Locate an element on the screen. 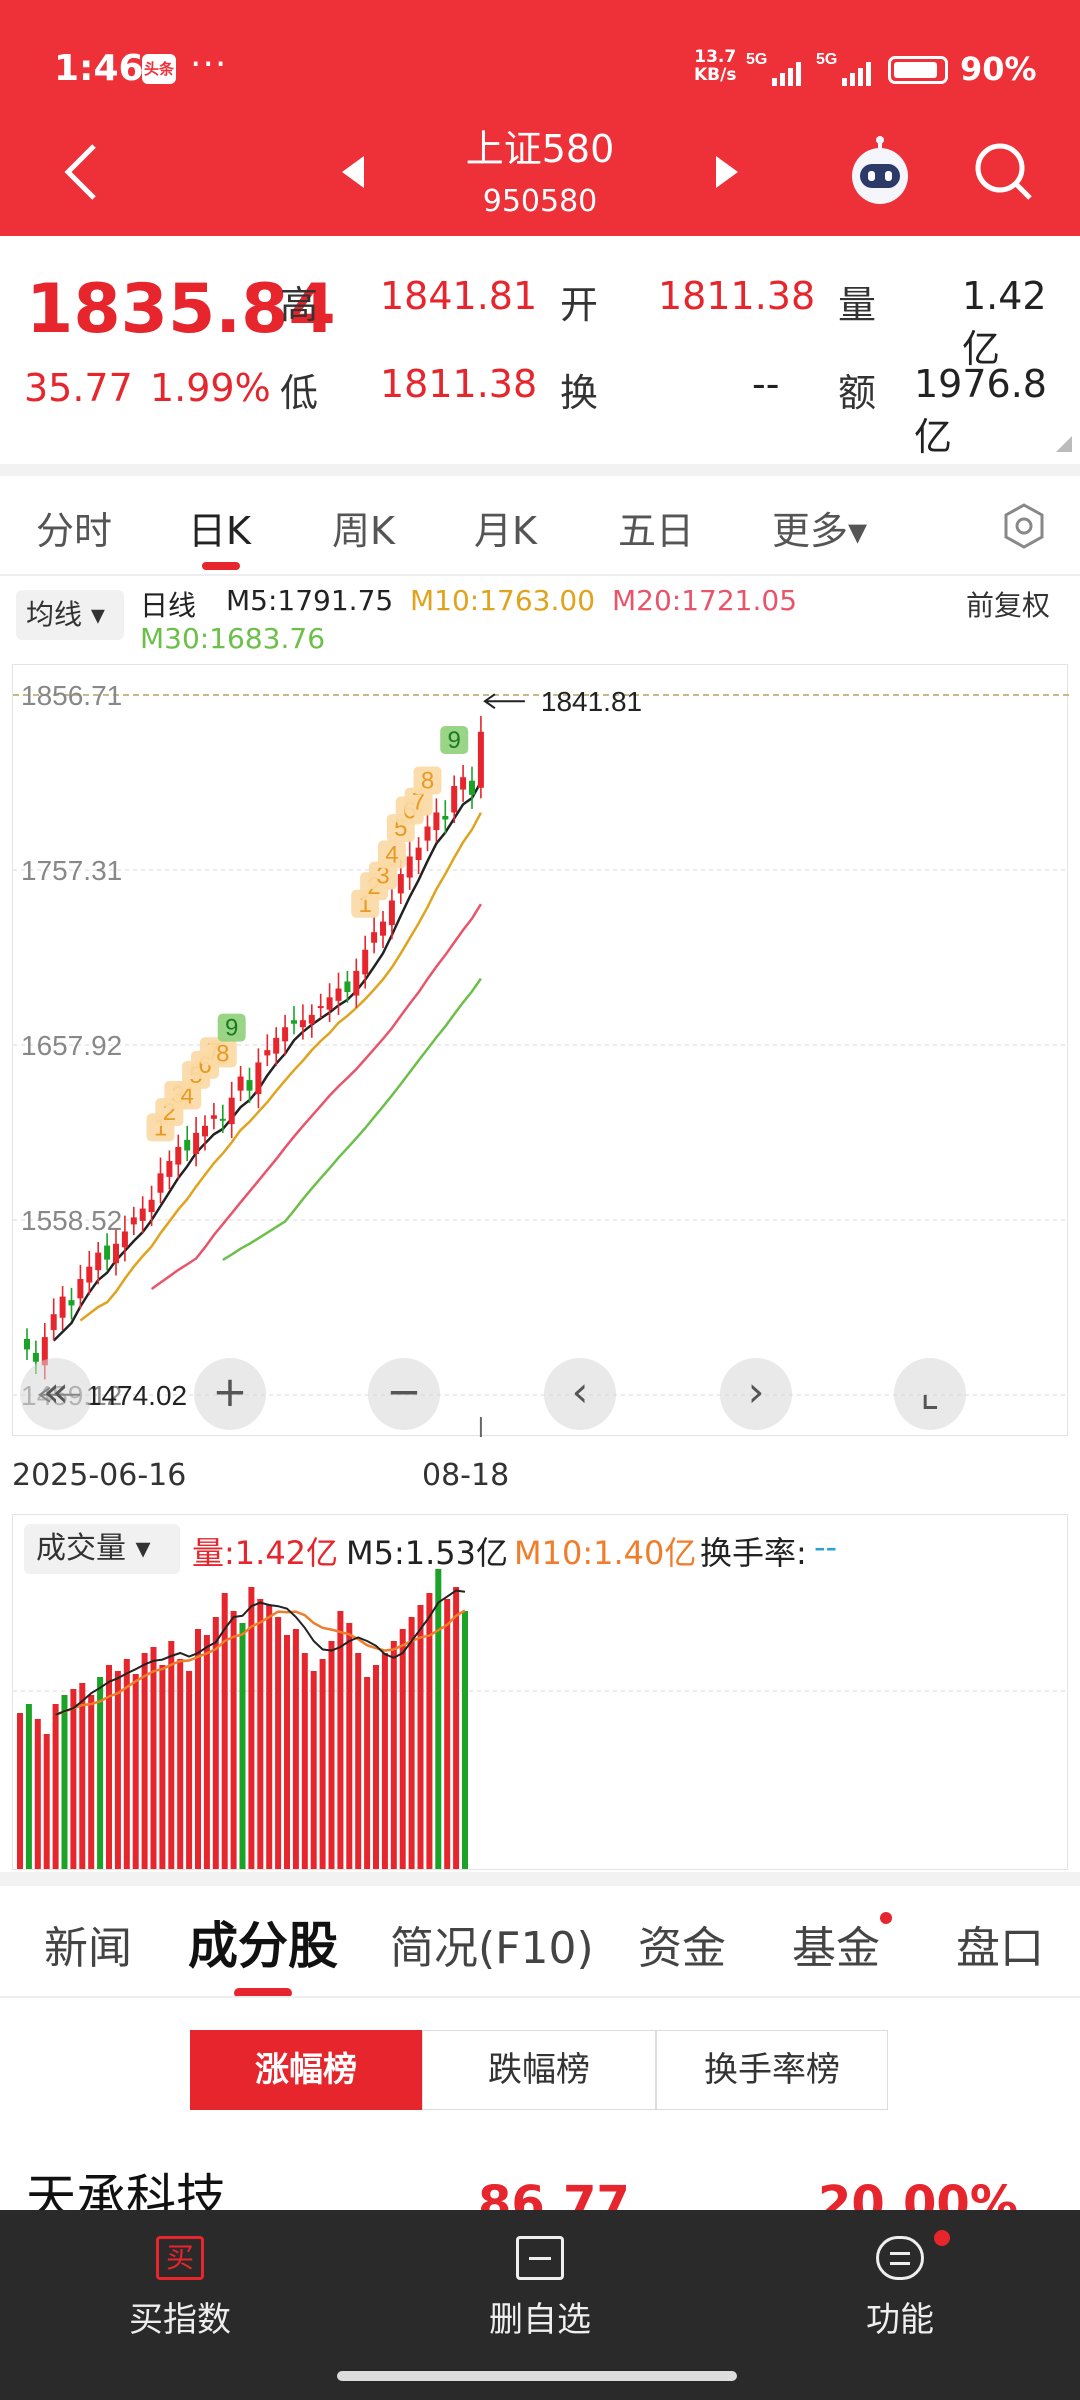 The image size is (1080, 2400). fullscreen-icon: ⌞ is located at coordinates (930, 1394).